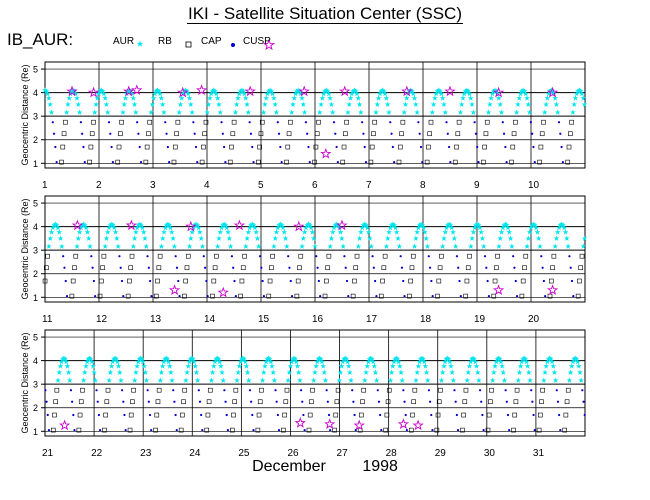 This screenshot has width=650, height=500. What do you see at coordinates (206, 44) in the screenshot?
I see `legend-markers` at bounding box center [206, 44].